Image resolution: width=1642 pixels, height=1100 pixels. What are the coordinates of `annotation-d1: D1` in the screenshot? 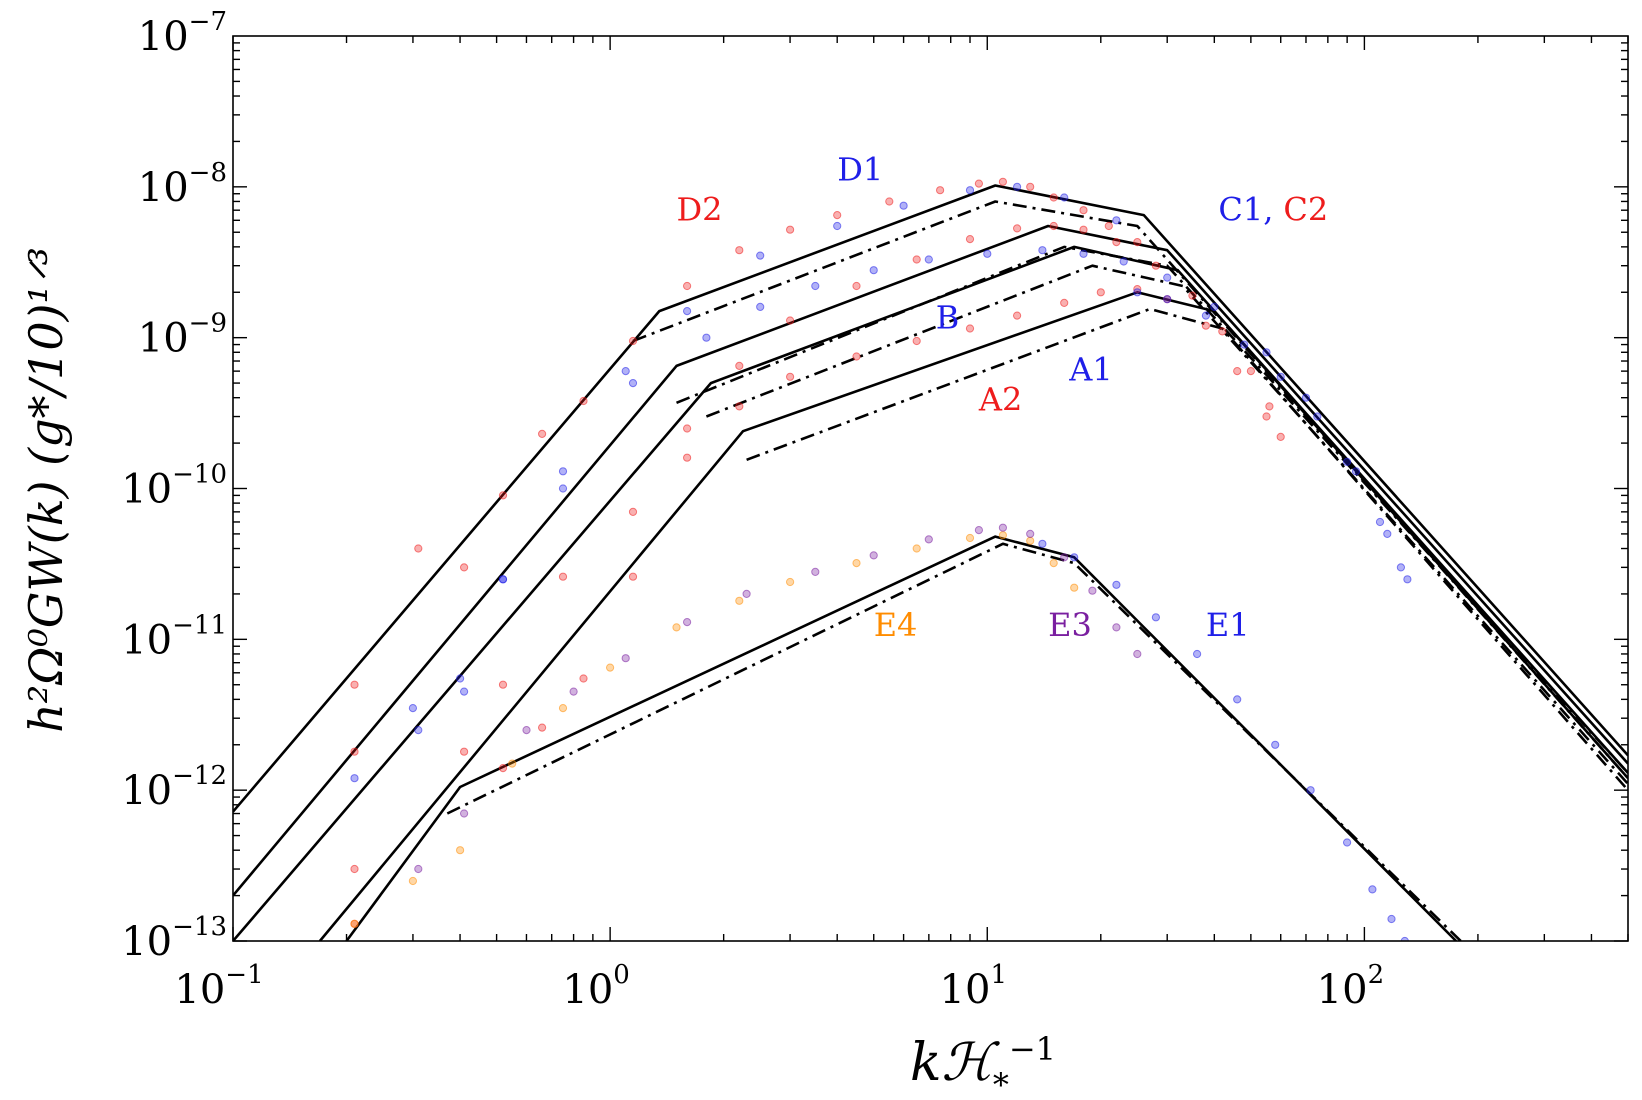 It's located at (860, 170).